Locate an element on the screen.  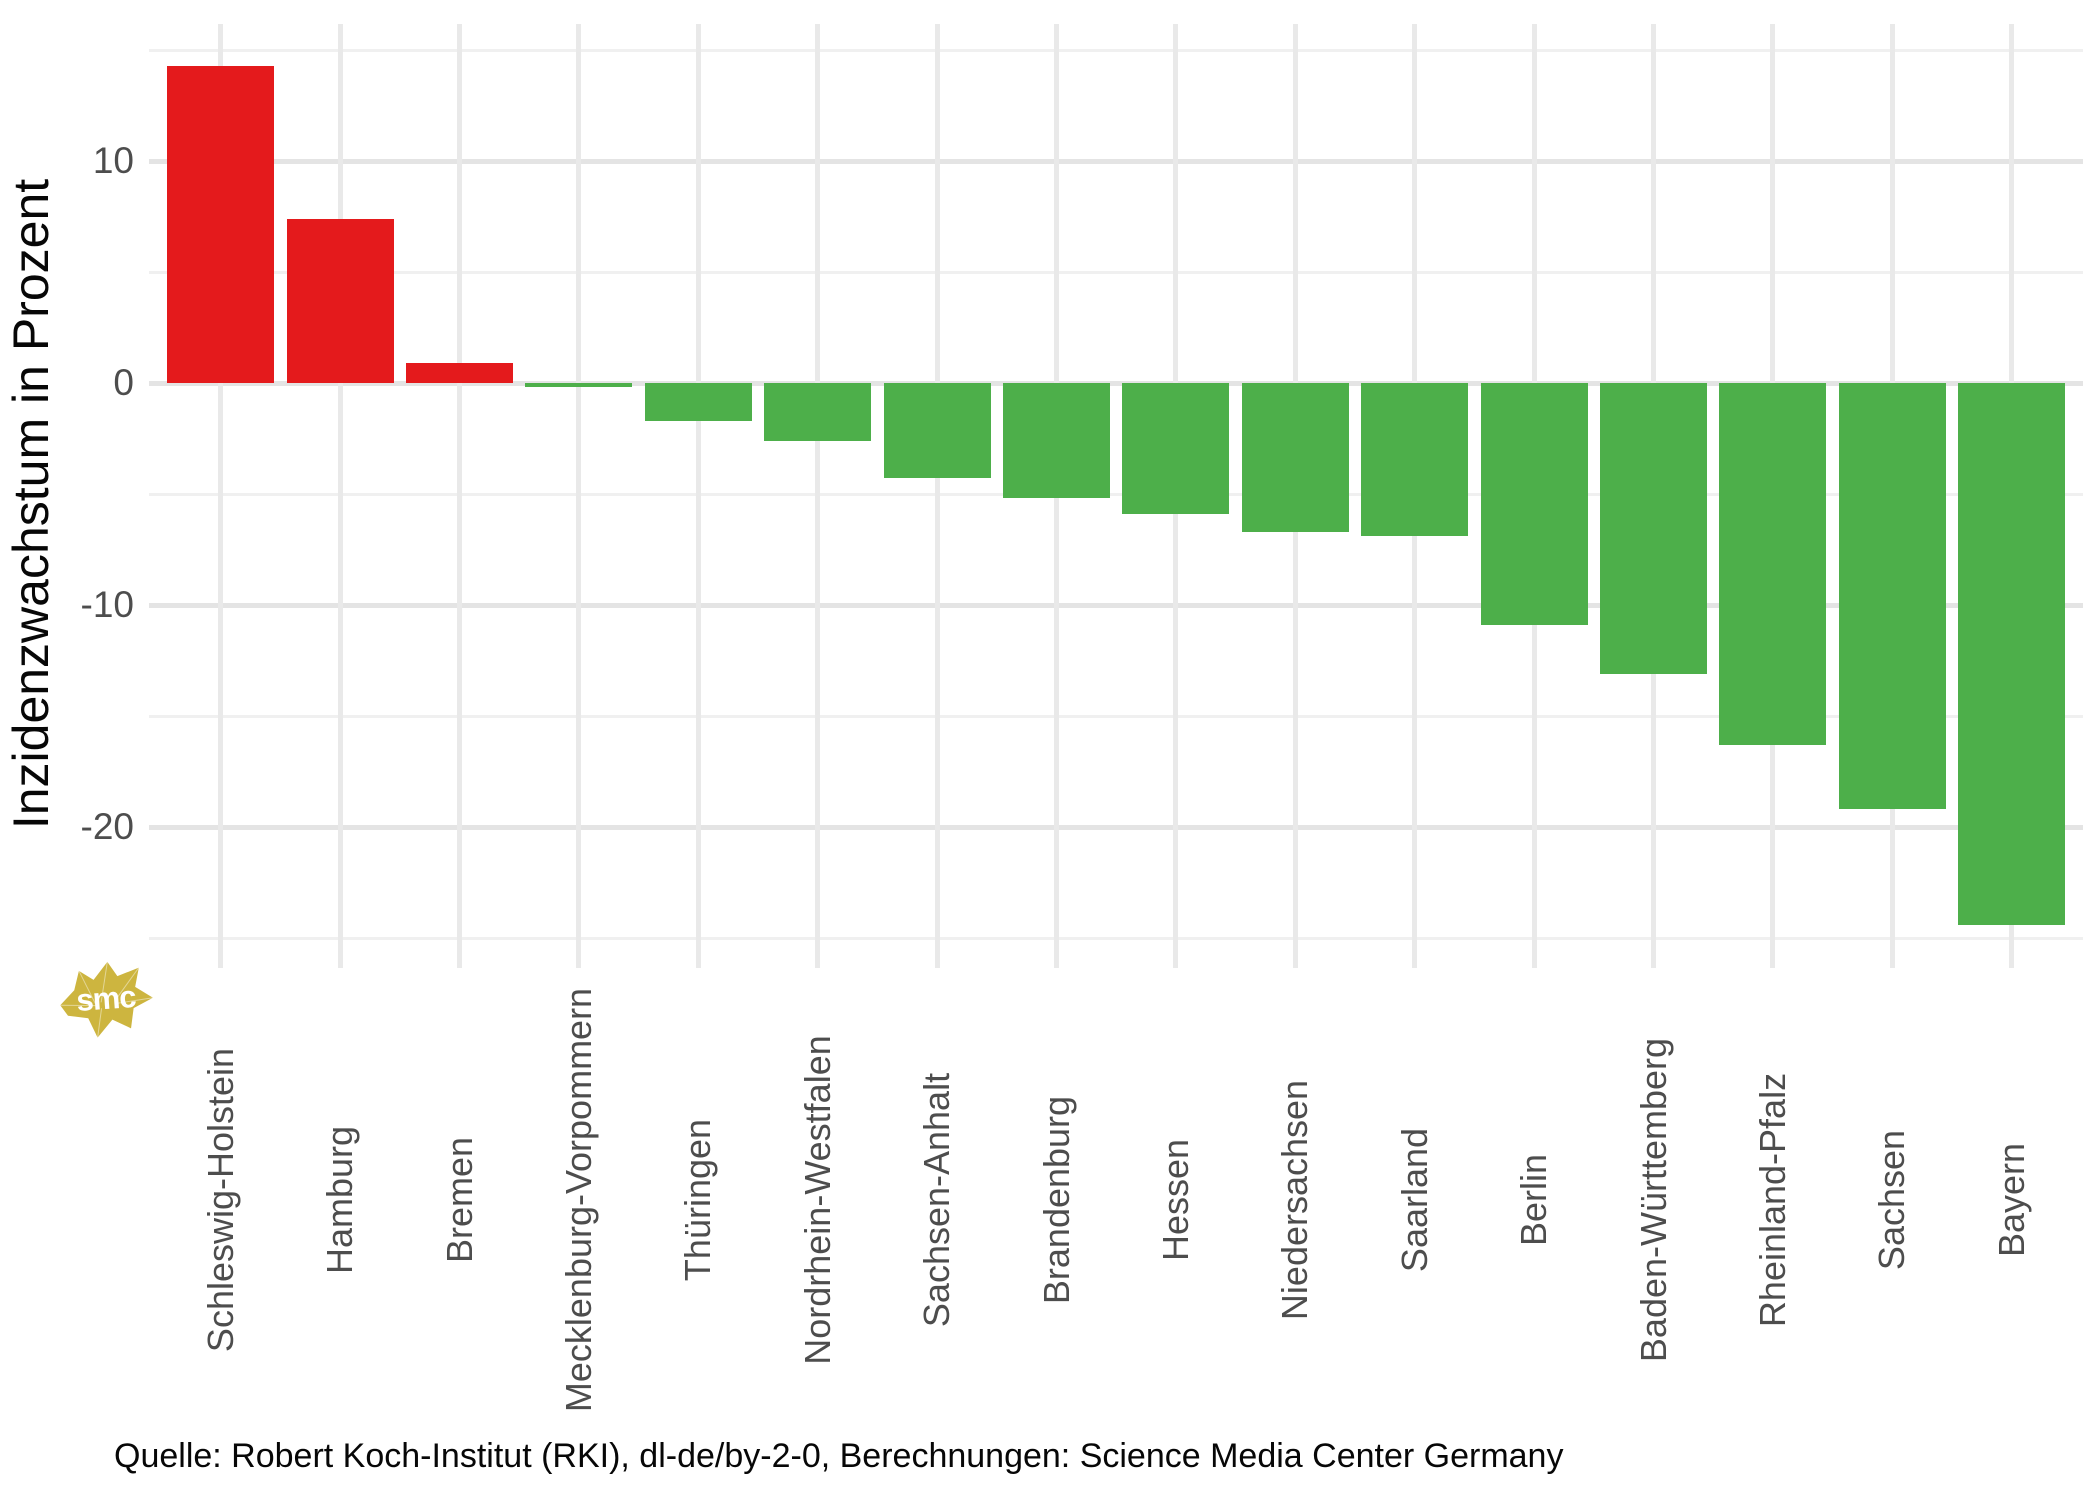
bar-hamburg is located at coordinates (340, 300).